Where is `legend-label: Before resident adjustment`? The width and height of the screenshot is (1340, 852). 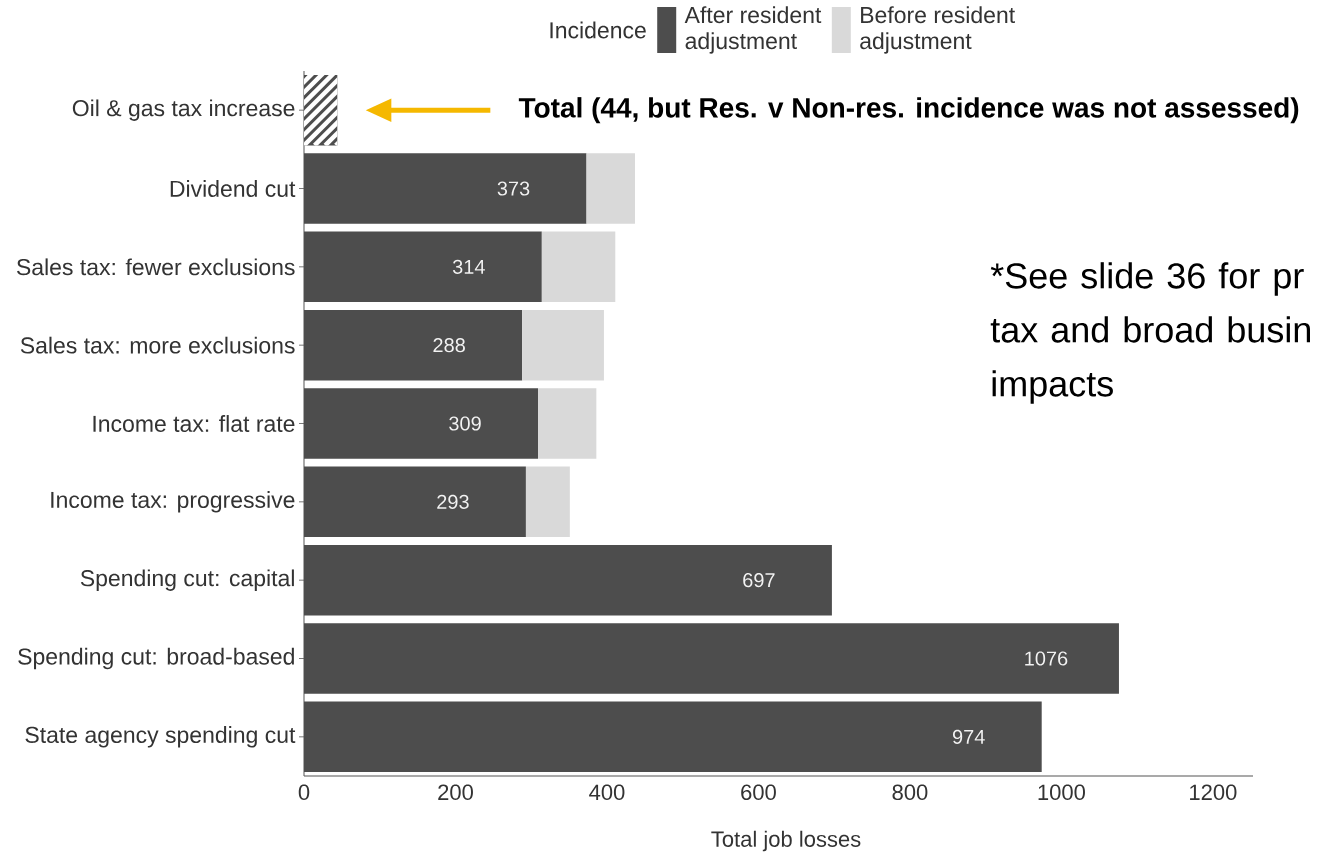 legend-label: Before resident adjustment is located at coordinates (937, 30).